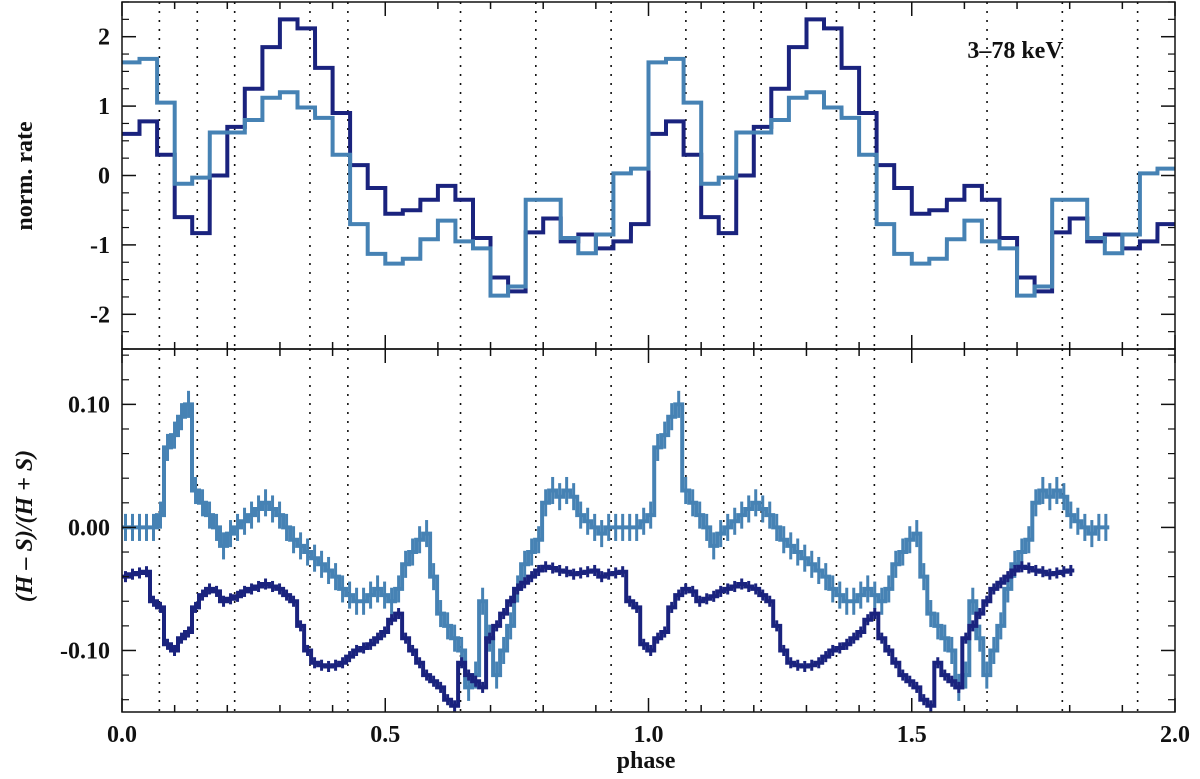 The image size is (1200, 779). Describe the element at coordinates (1175, 735) in the screenshot. I see `x-tick-label: 2.0` at that location.